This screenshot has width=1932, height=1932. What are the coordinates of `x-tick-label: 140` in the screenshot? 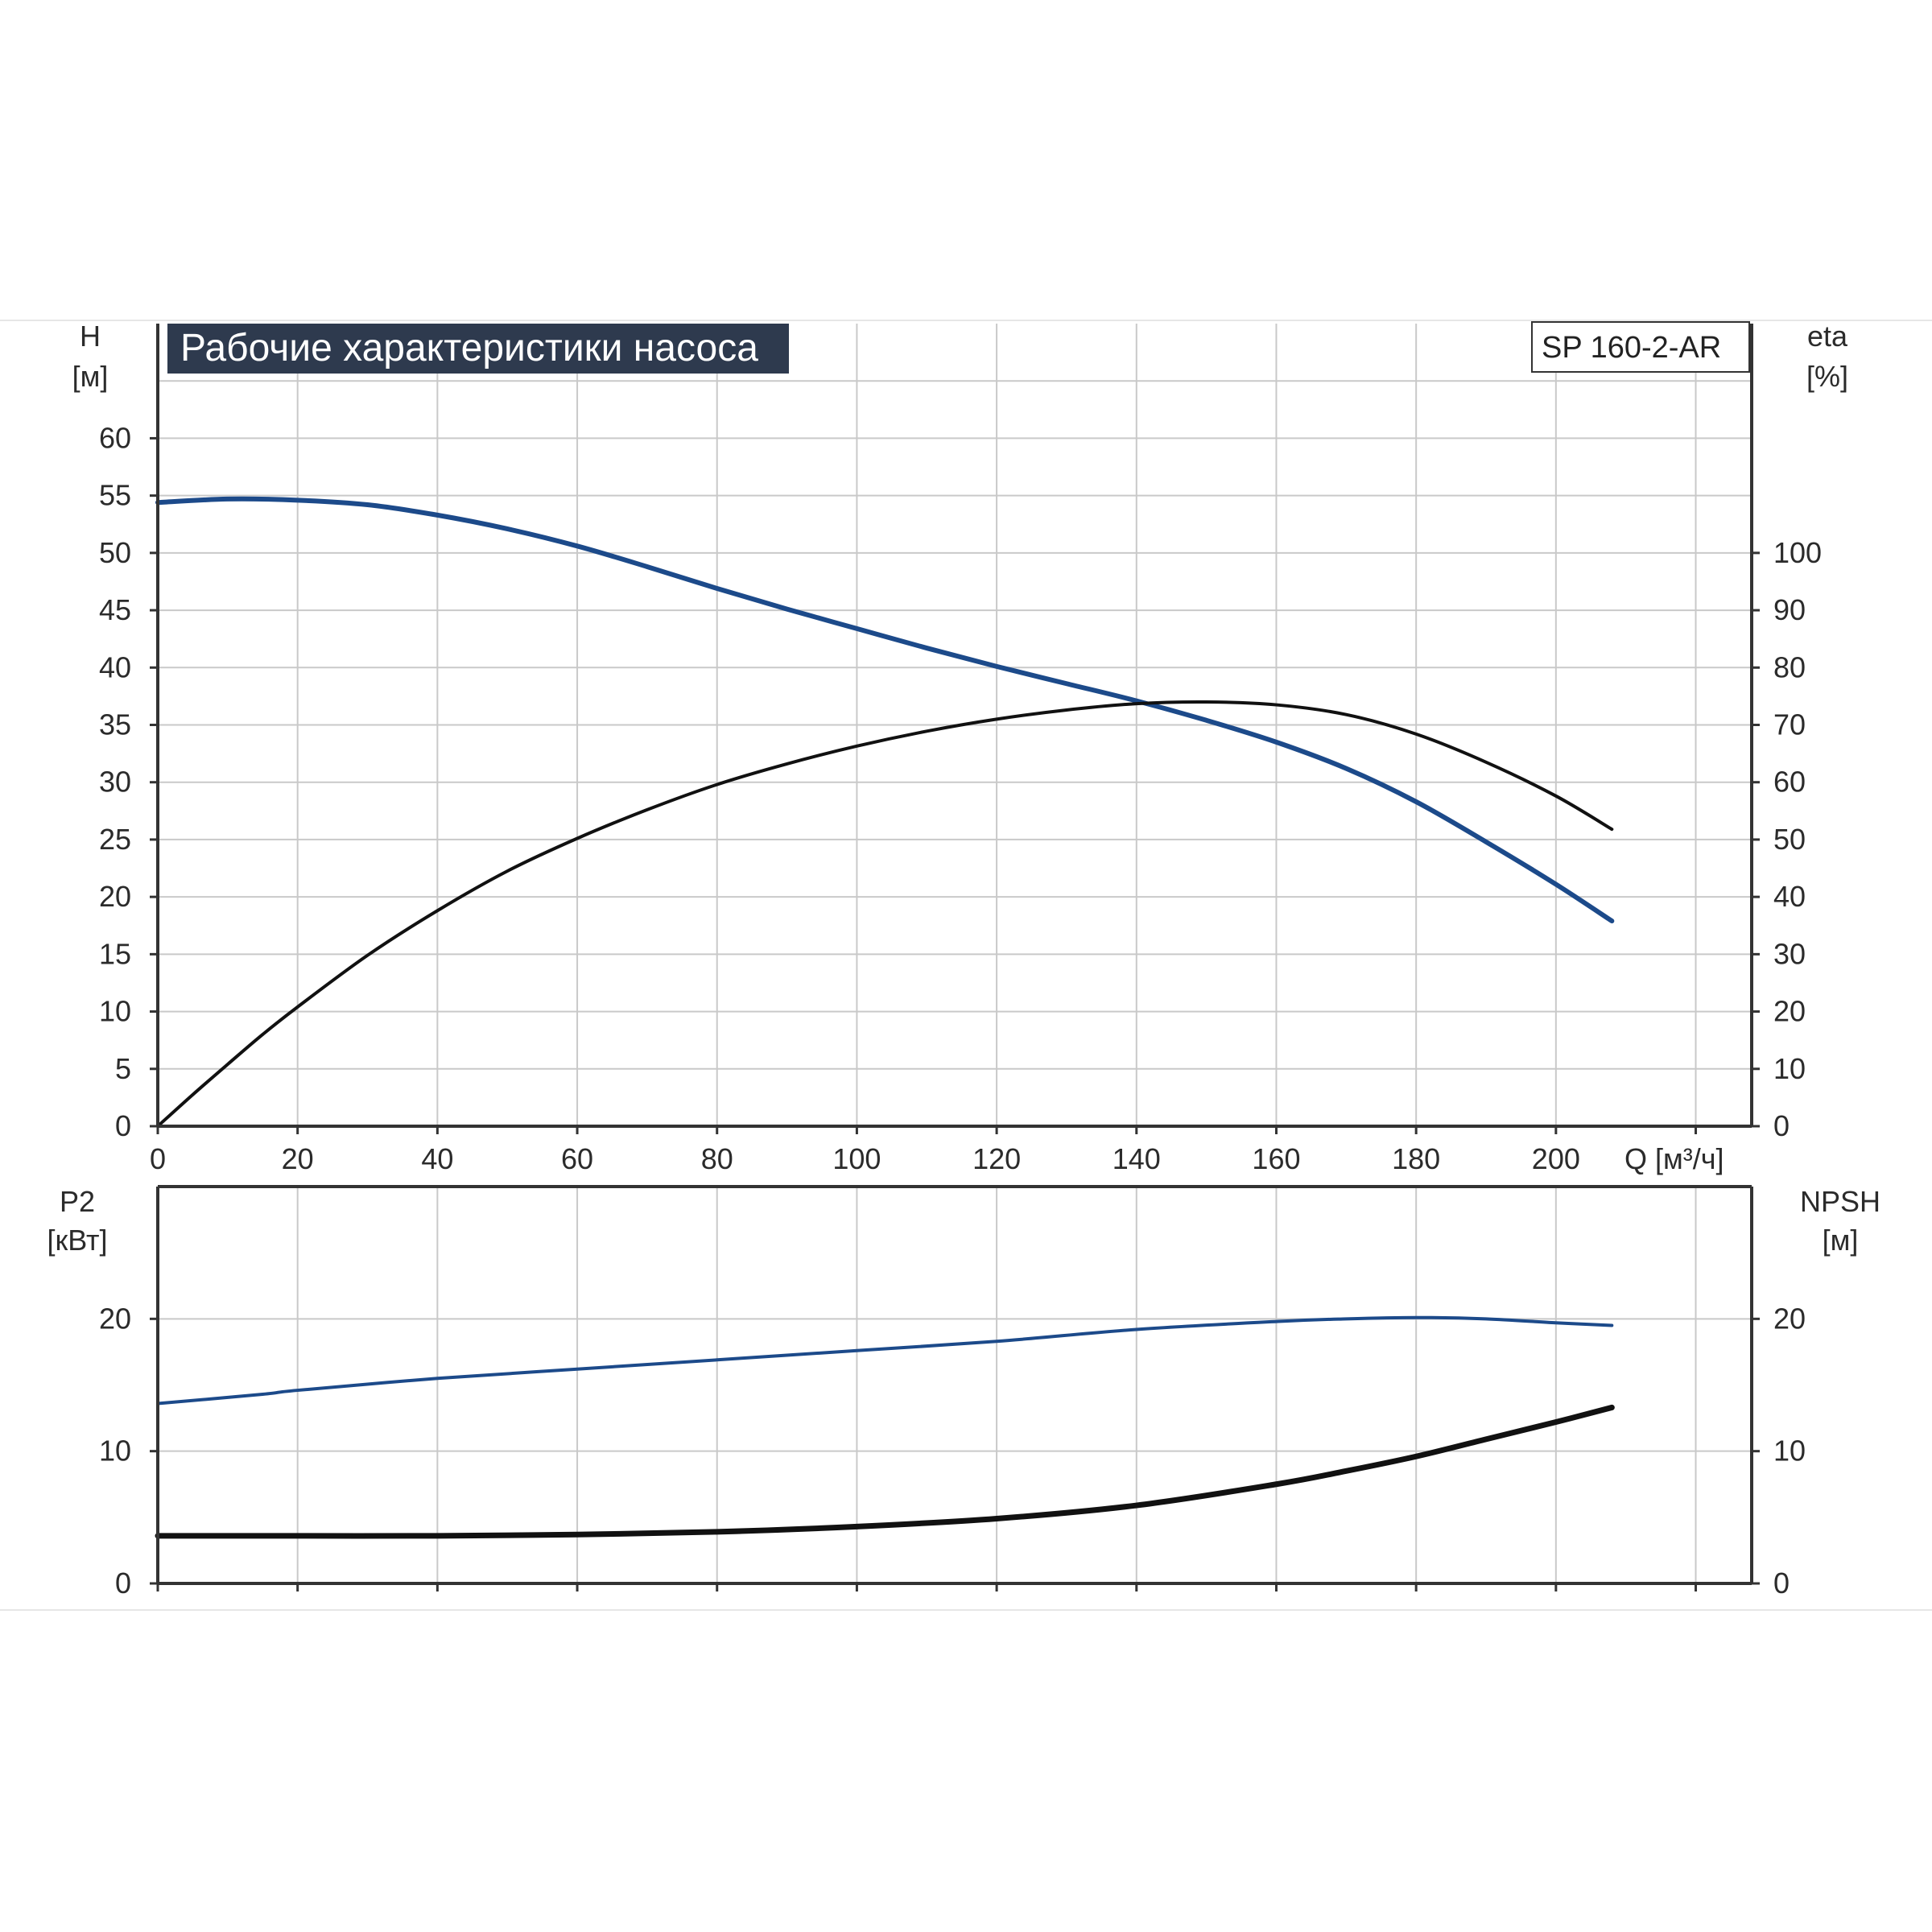 It's located at (1137, 1158).